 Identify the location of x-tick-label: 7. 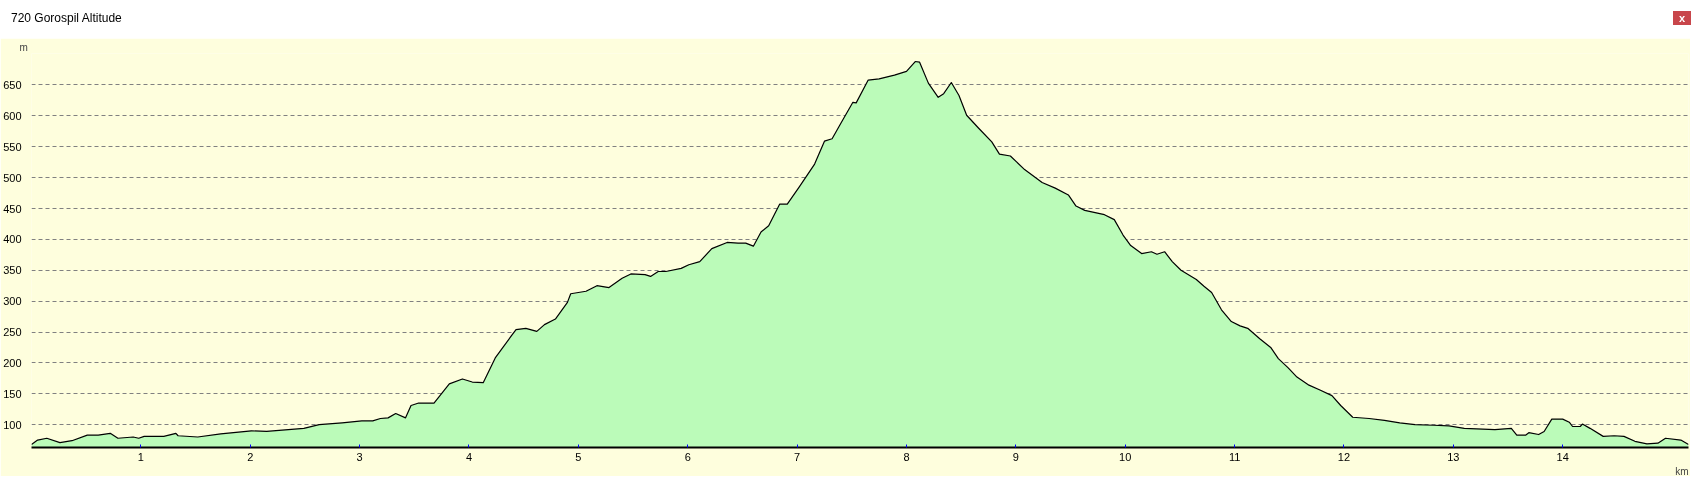
(797, 456).